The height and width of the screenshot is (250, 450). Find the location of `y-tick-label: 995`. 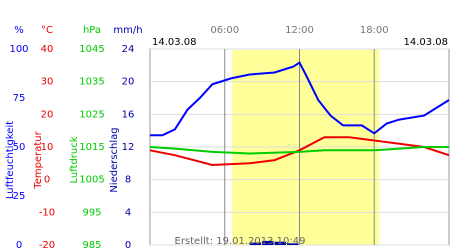

y-tick-label: 995 is located at coordinates (91, 212).